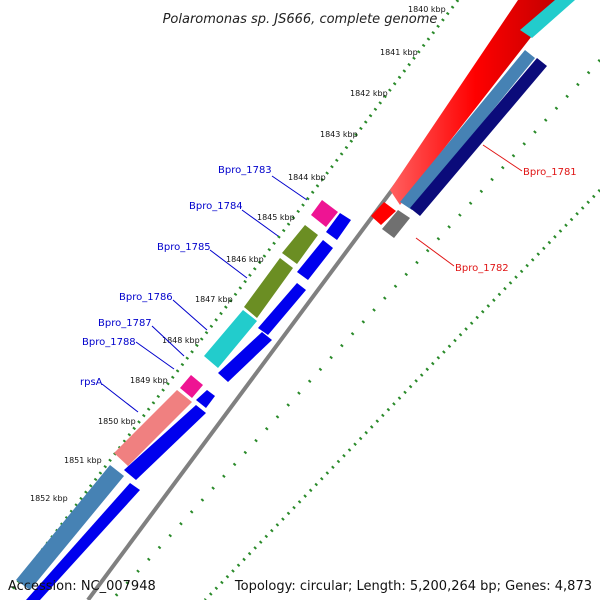 The image size is (600, 600). What do you see at coordinates (149, 380) in the screenshot?
I see `tick-label: 1849 kbp` at bounding box center [149, 380].